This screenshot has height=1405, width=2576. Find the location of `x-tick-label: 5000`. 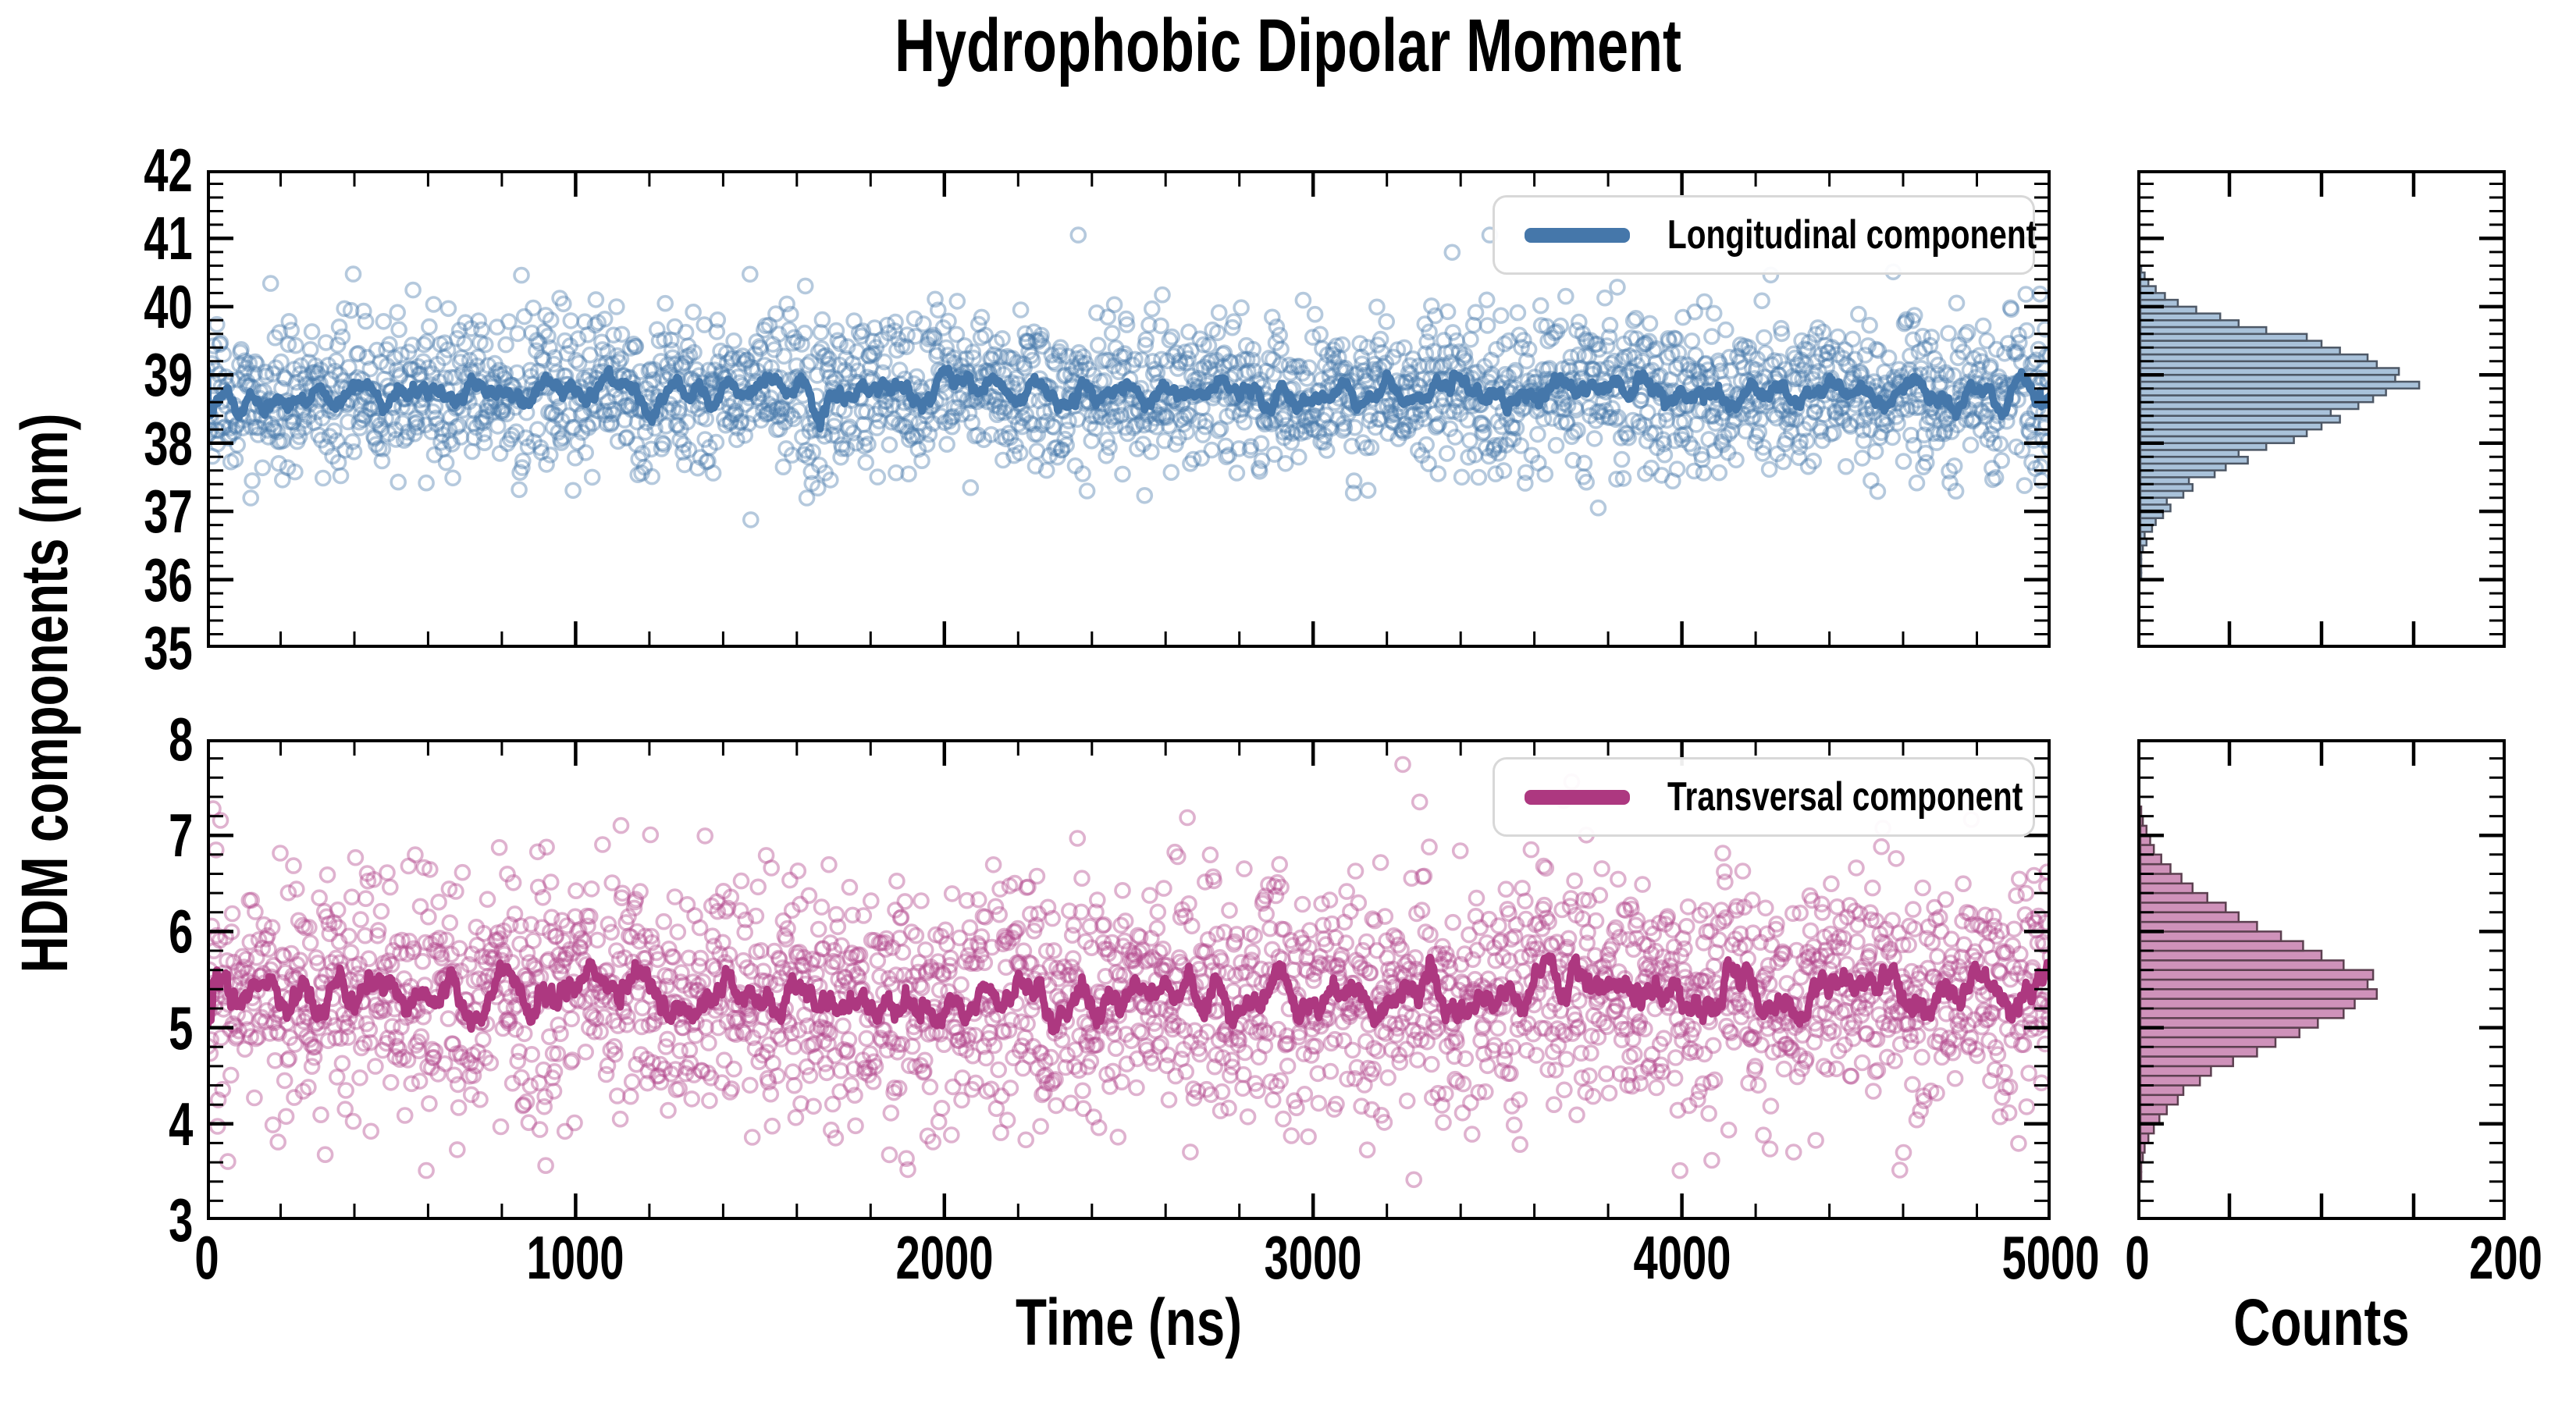

x-tick-label: 5000 is located at coordinates (2050, 1257).